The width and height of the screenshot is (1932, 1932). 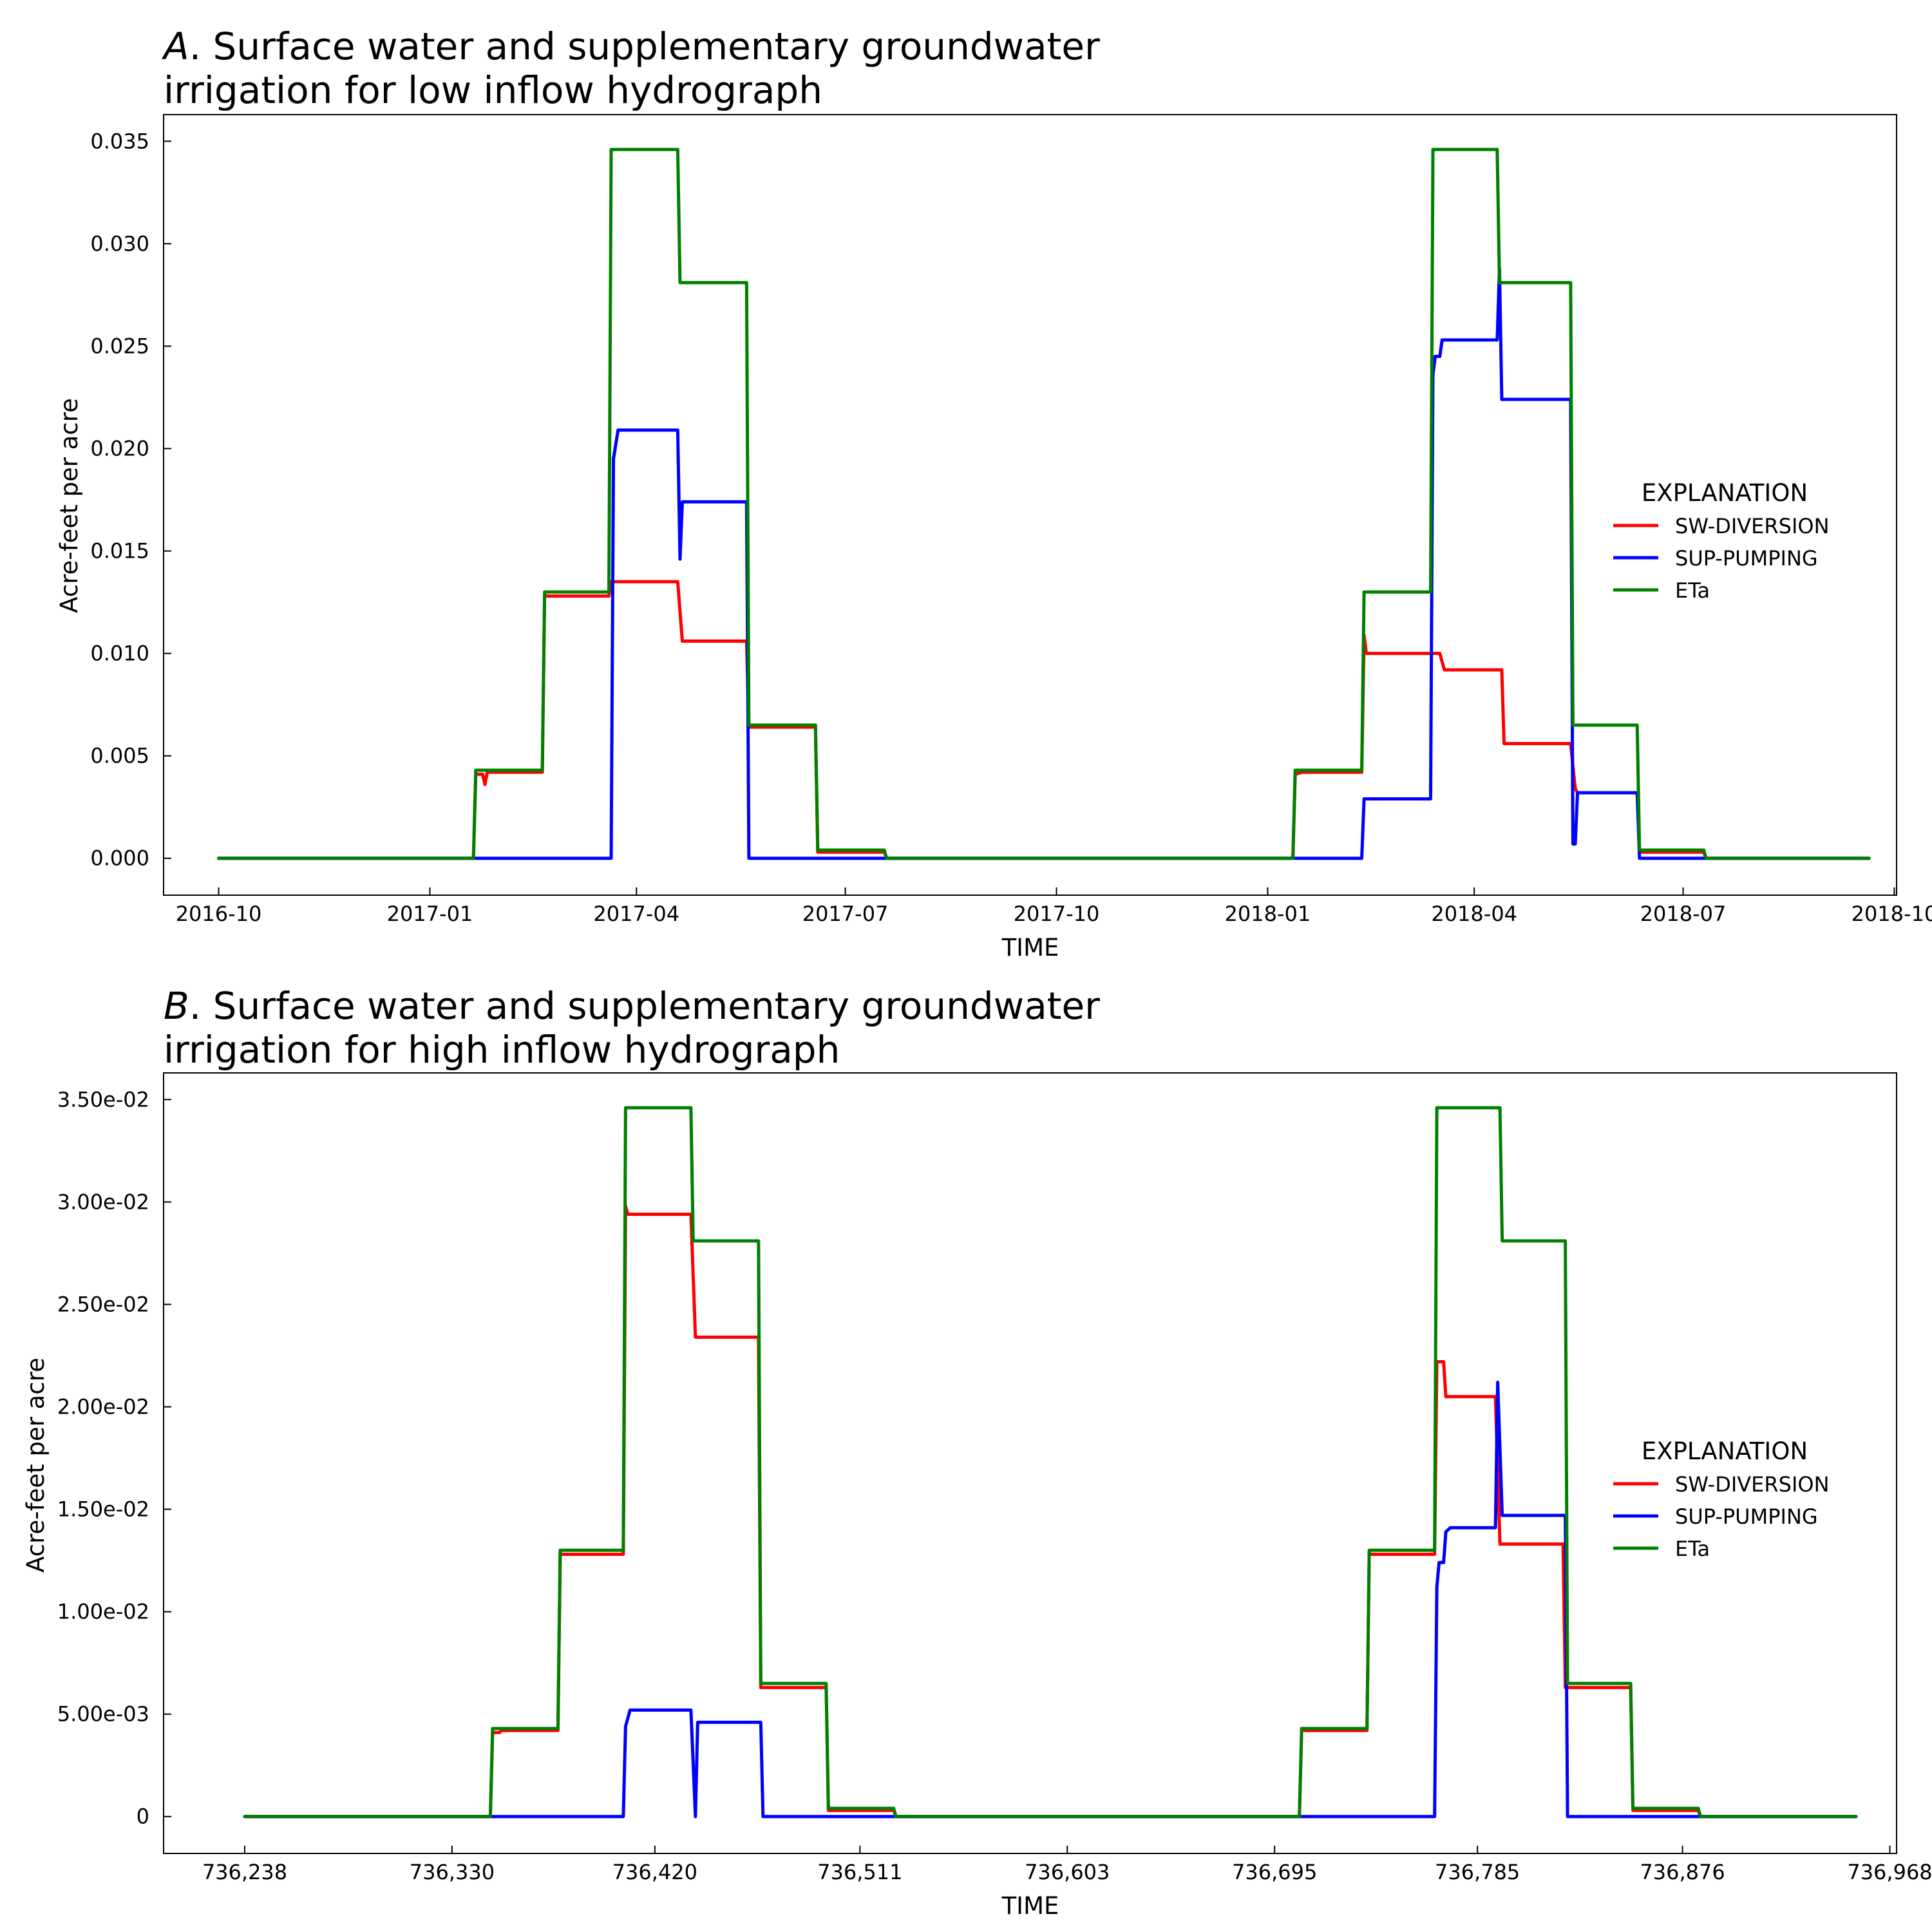 I want to click on panel-a-y-axis-label: Acre-feet per acre, so click(x=69, y=506).